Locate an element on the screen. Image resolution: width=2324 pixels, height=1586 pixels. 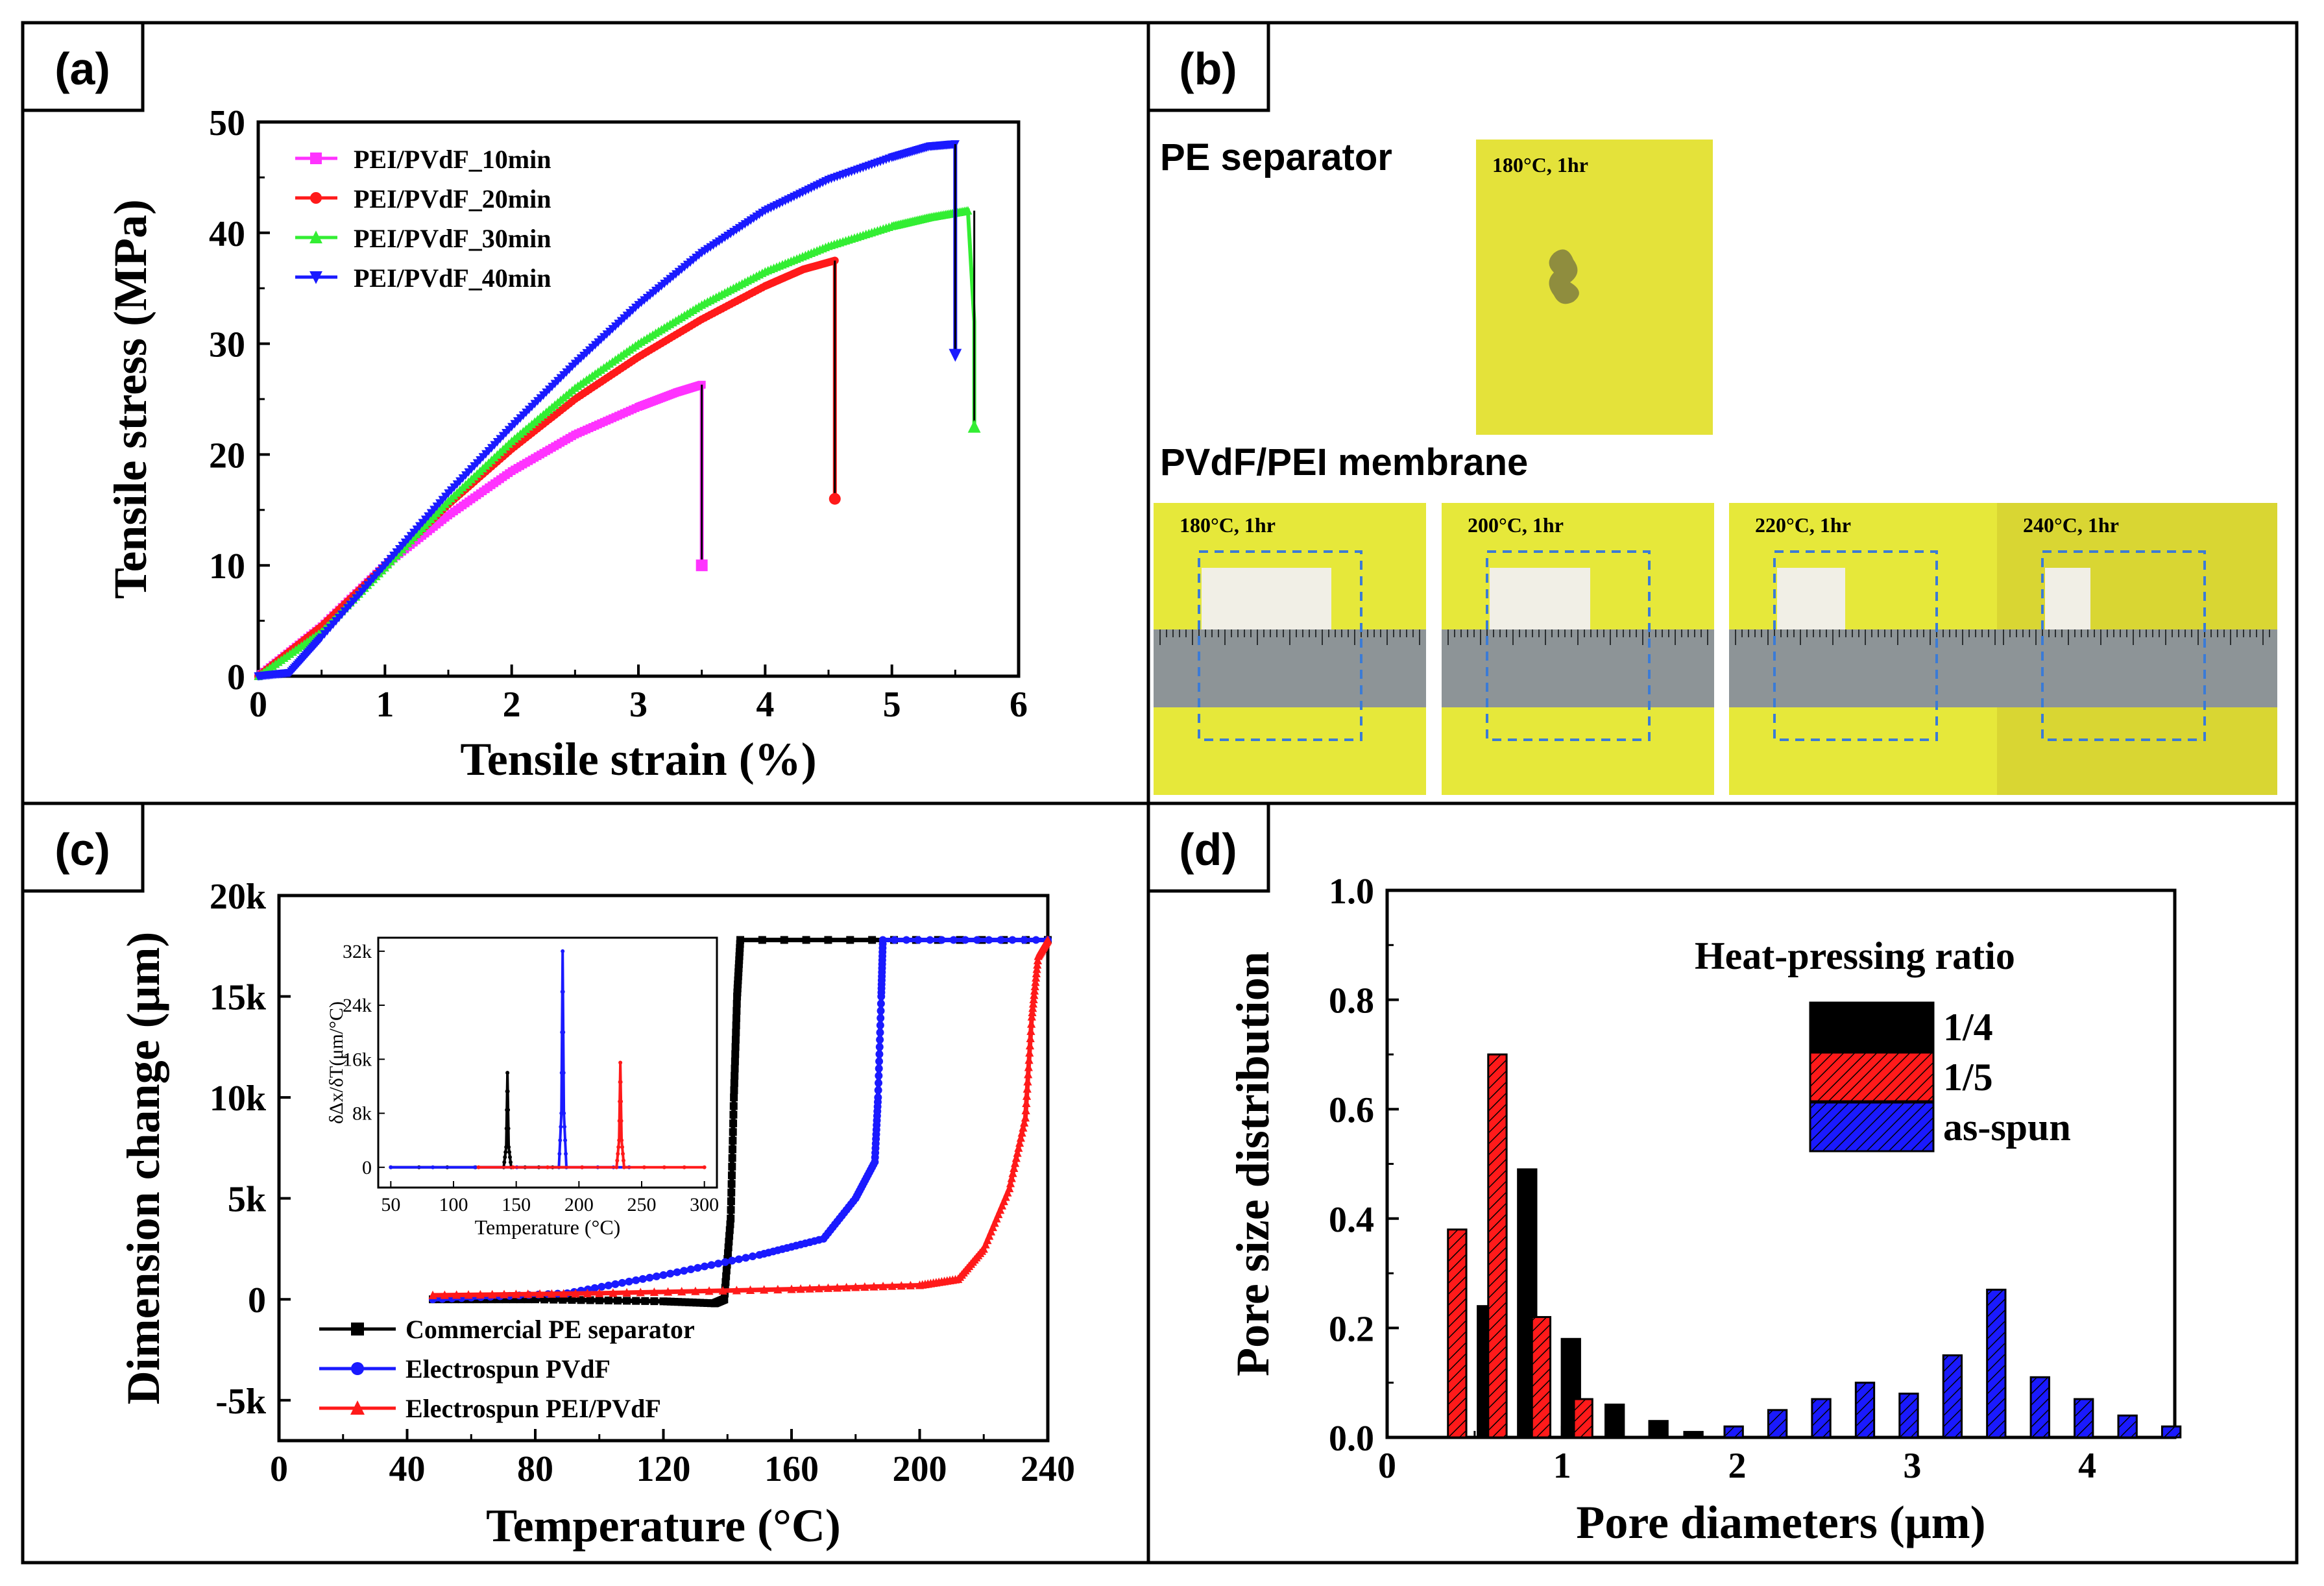
chart-c-ytick-label: 20k is located at coordinates (239, 897).